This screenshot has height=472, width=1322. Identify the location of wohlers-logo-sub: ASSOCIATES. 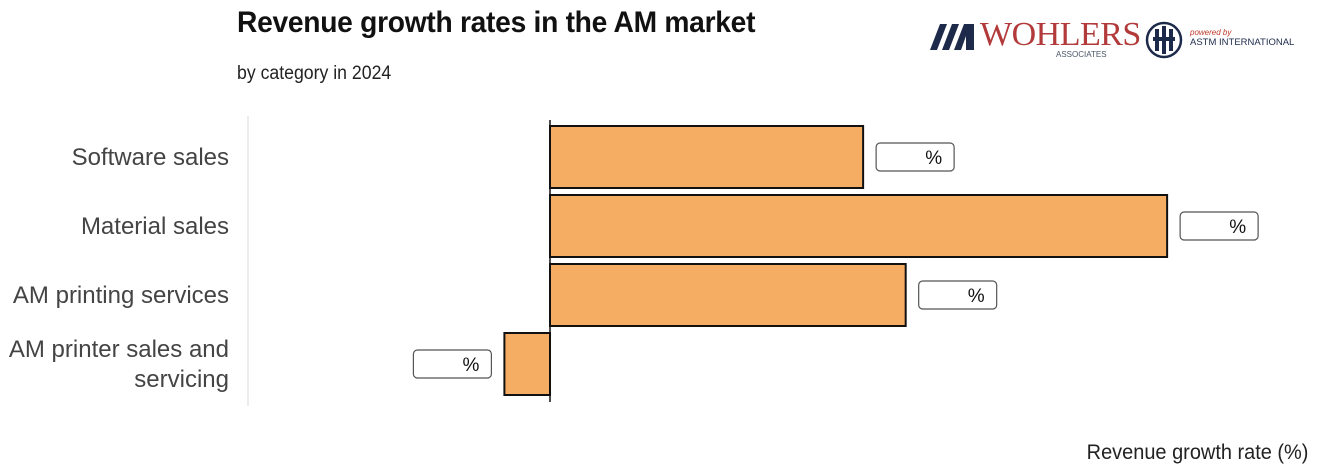
(1081, 54).